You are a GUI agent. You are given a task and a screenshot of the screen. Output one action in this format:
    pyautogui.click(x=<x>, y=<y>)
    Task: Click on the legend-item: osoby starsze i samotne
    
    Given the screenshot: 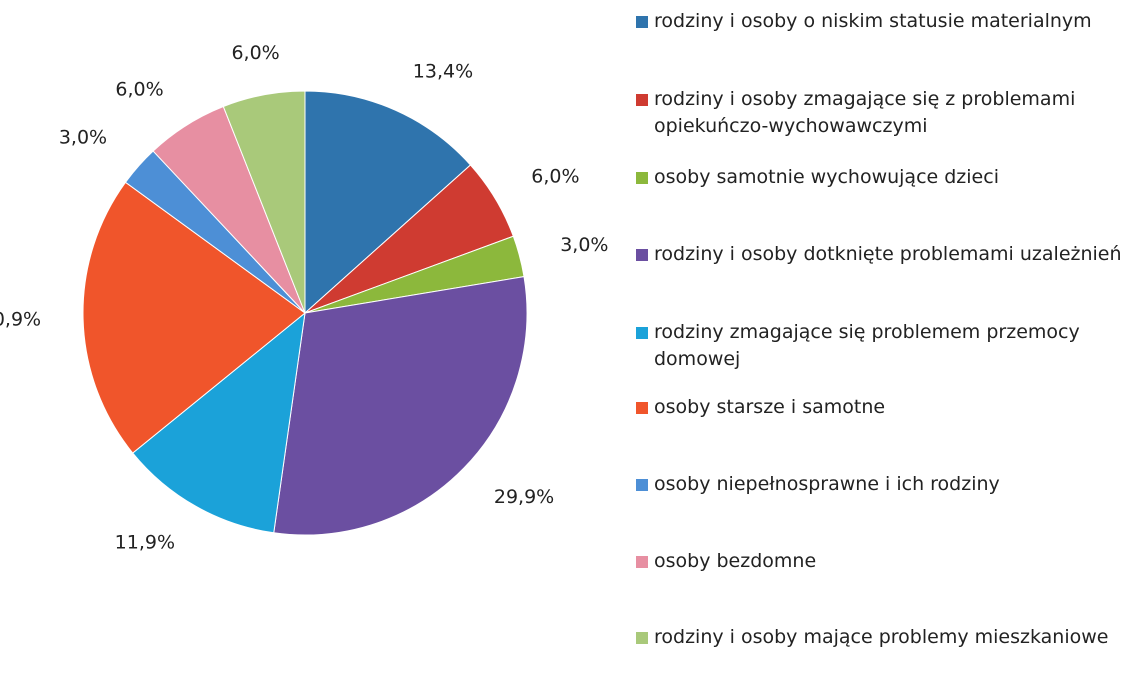 What is the action you would take?
    pyautogui.click(x=879, y=407)
    